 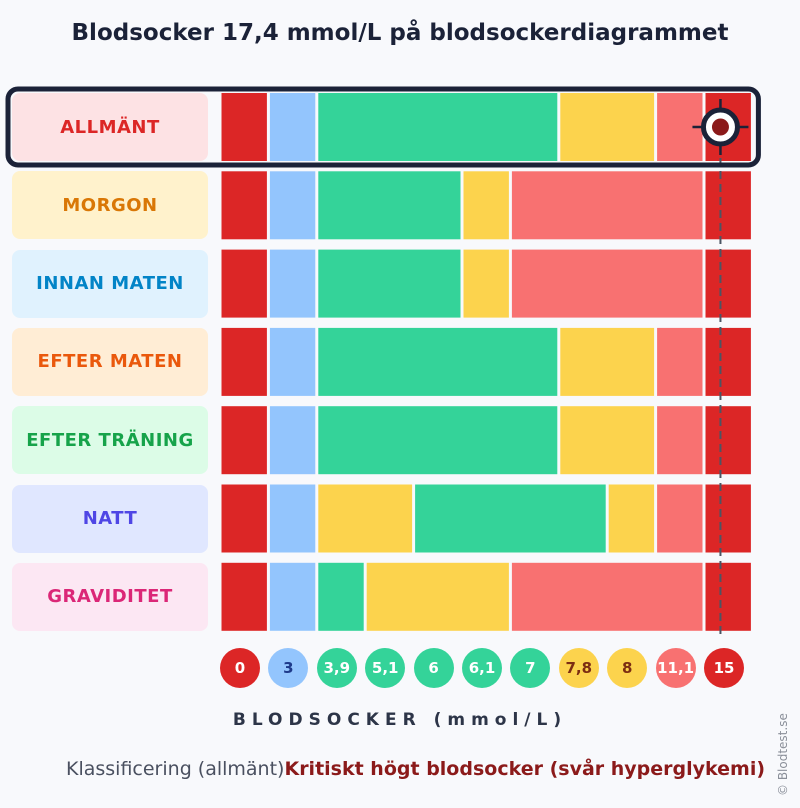 I want to click on tick-label: 3,9, so click(x=336, y=668).